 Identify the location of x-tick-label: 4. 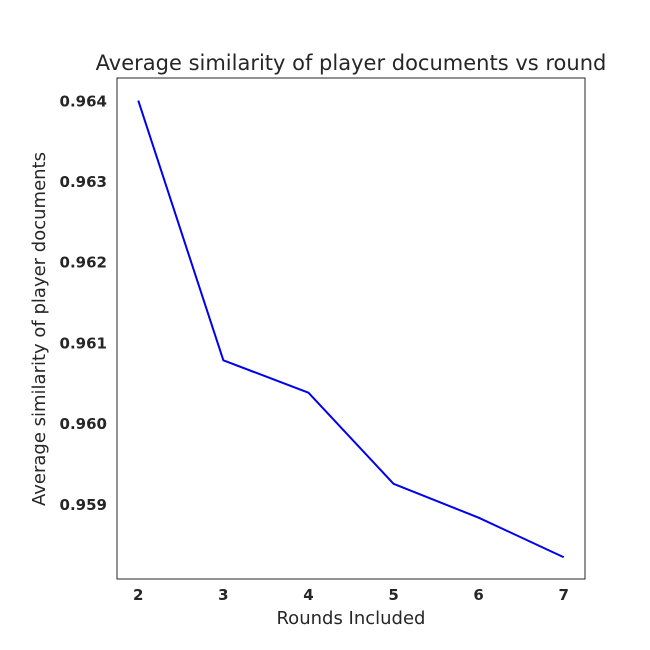
(308, 595).